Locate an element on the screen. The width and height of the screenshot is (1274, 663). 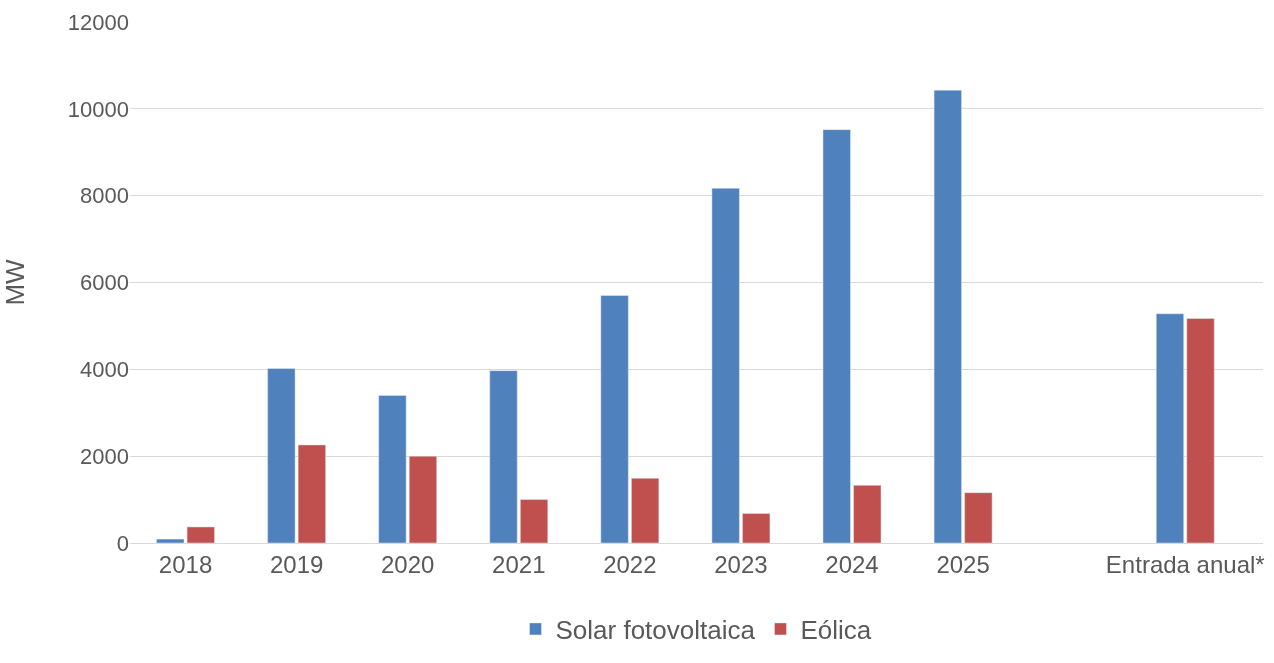
x-tick-label: 2018 is located at coordinates (185, 564).